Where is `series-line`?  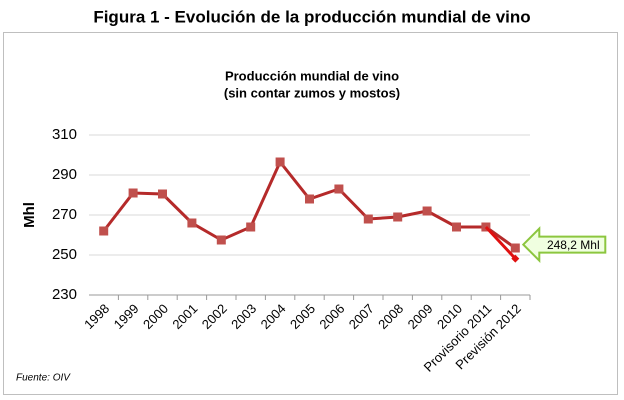
series-line is located at coordinates (500, 242).